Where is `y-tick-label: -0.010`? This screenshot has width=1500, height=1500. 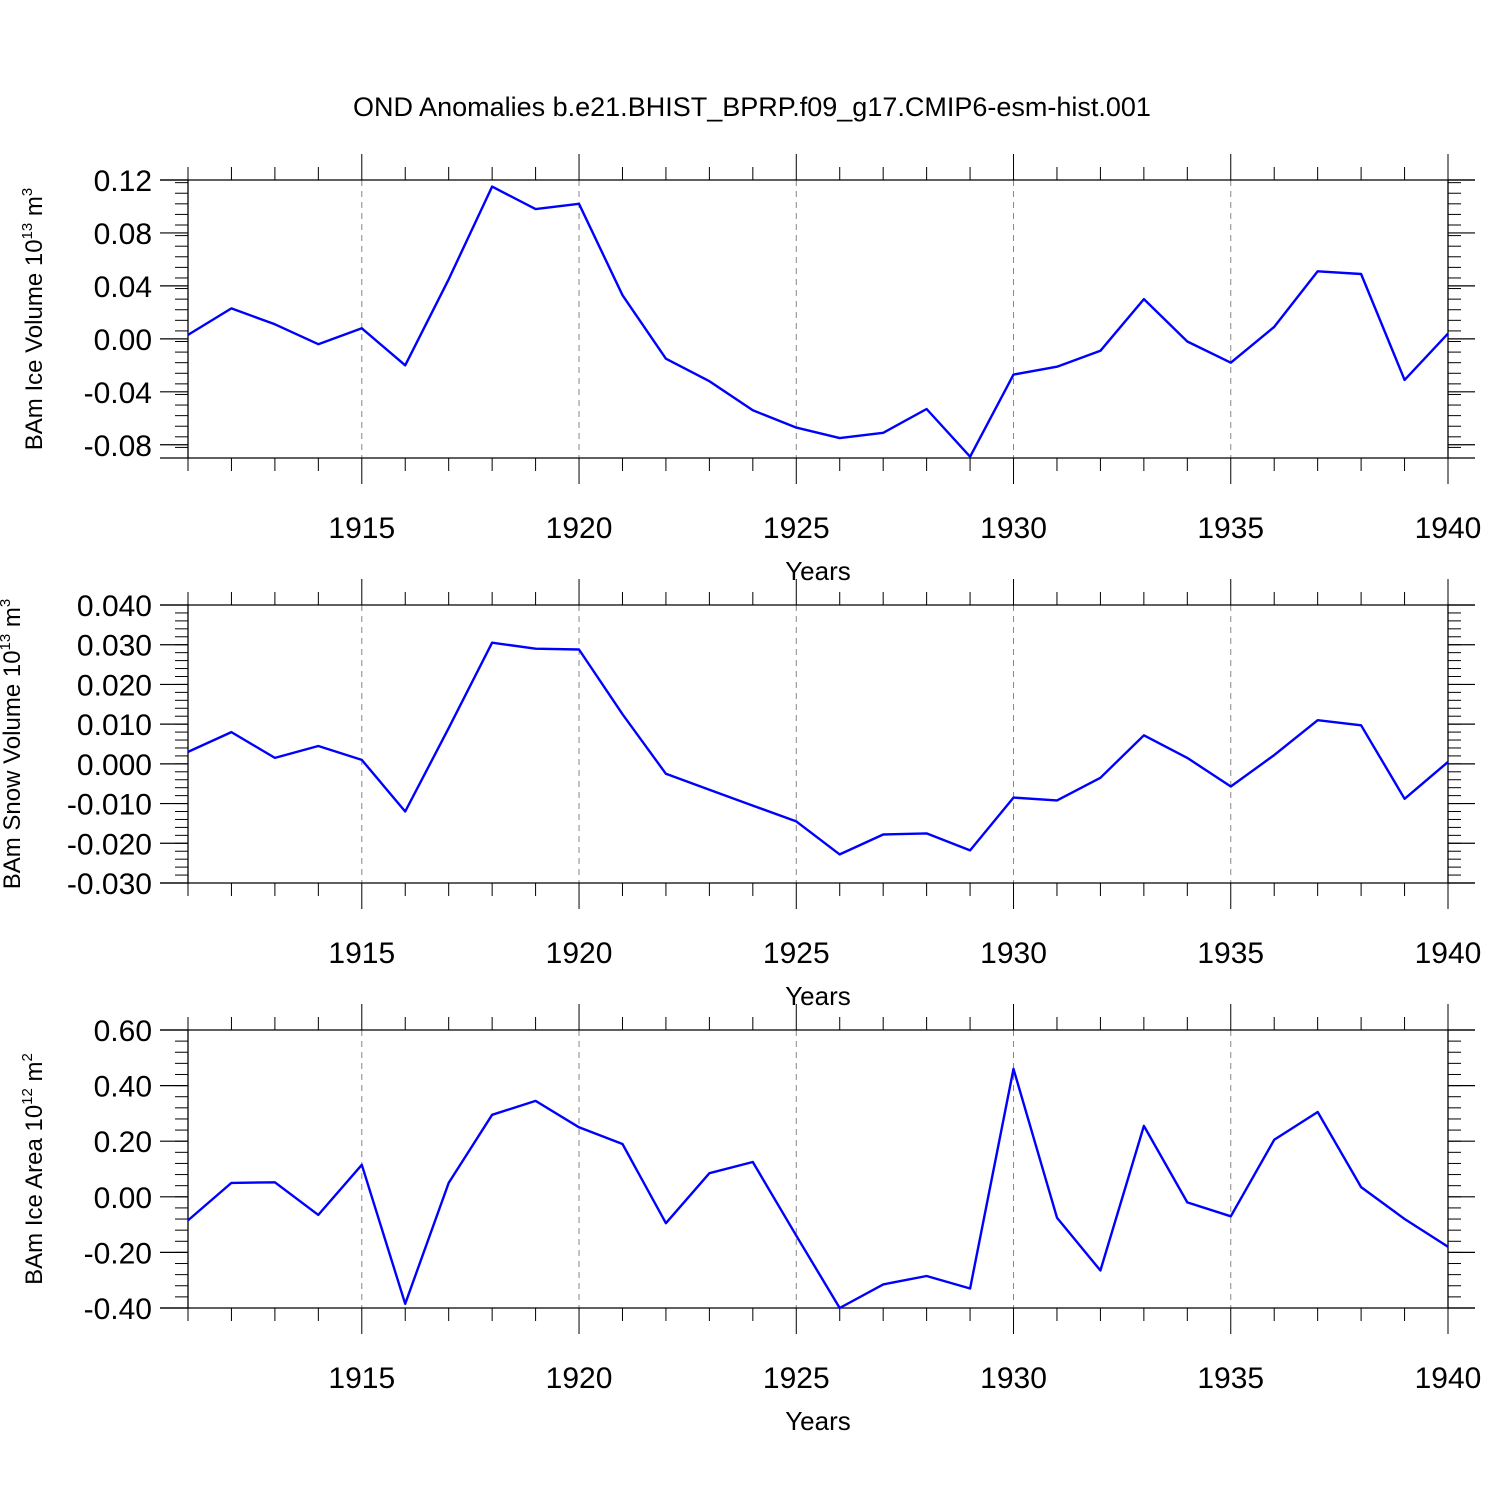
y-tick-label: -0.010 is located at coordinates (109, 805).